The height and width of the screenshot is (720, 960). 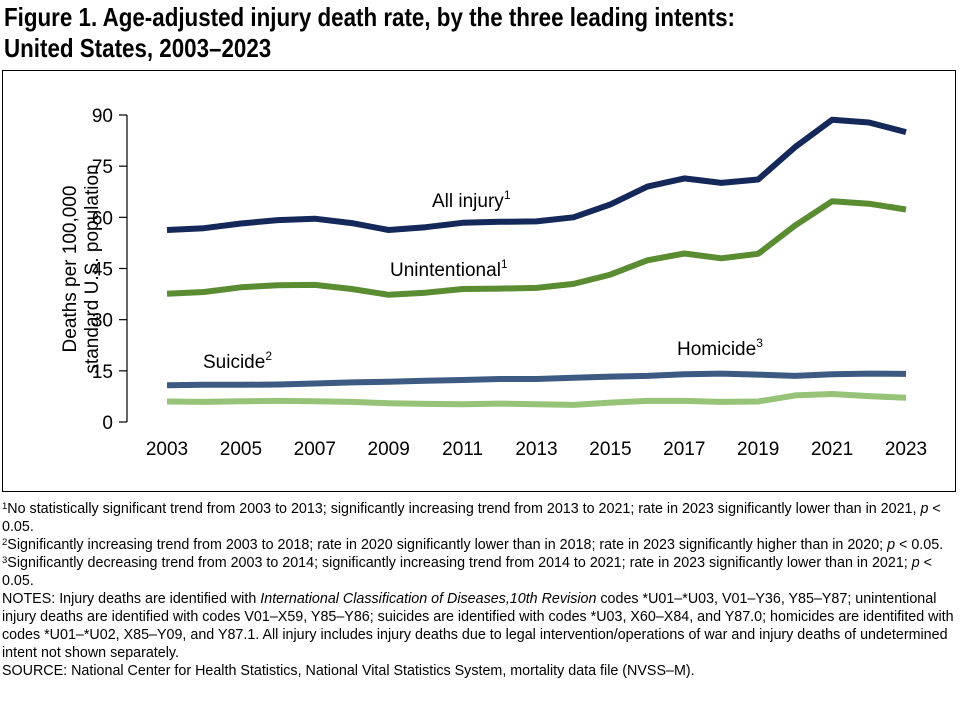 I want to click on x-tick-label: 2015, so click(x=610, y=449).